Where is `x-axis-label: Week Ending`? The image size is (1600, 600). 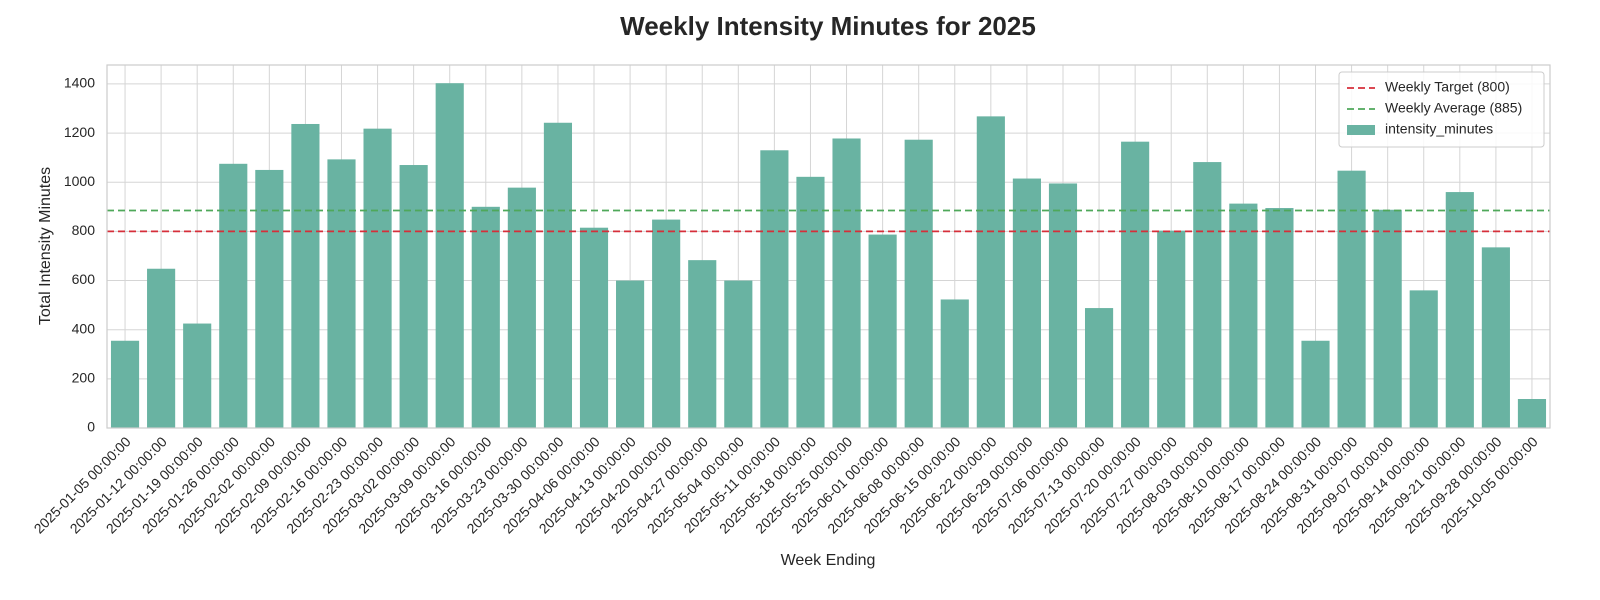 x-axis-label: Week Ending is located at coordinates (828, 560).